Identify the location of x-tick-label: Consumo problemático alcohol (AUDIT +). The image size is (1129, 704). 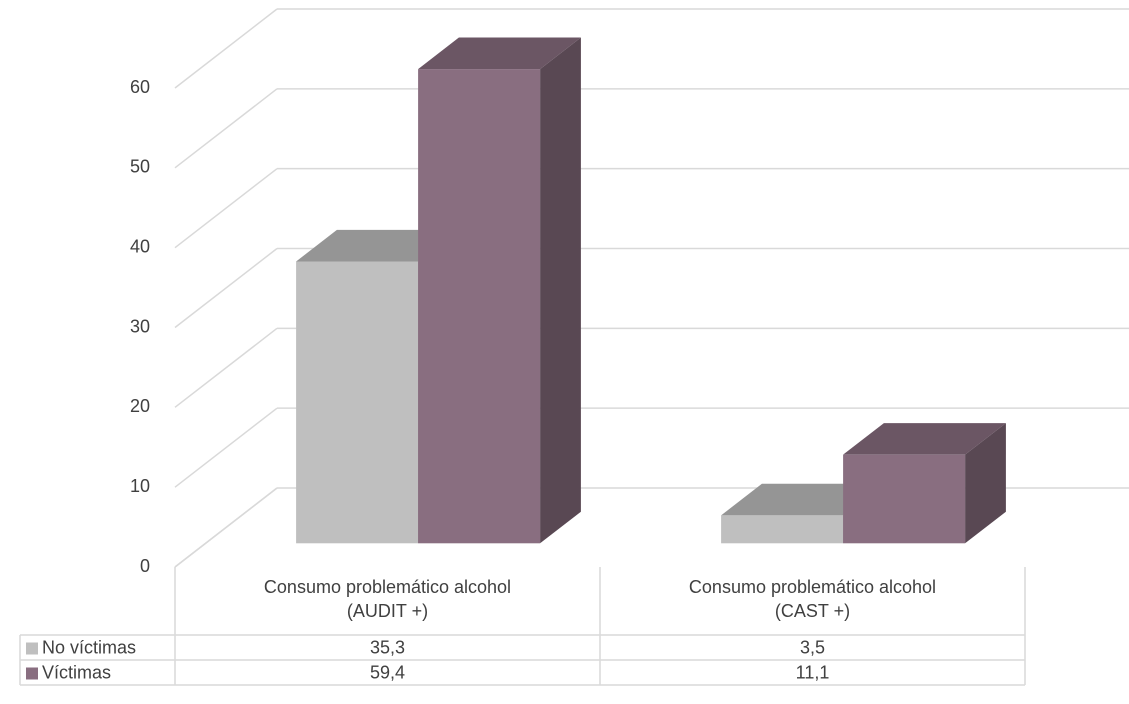
(387, 599).